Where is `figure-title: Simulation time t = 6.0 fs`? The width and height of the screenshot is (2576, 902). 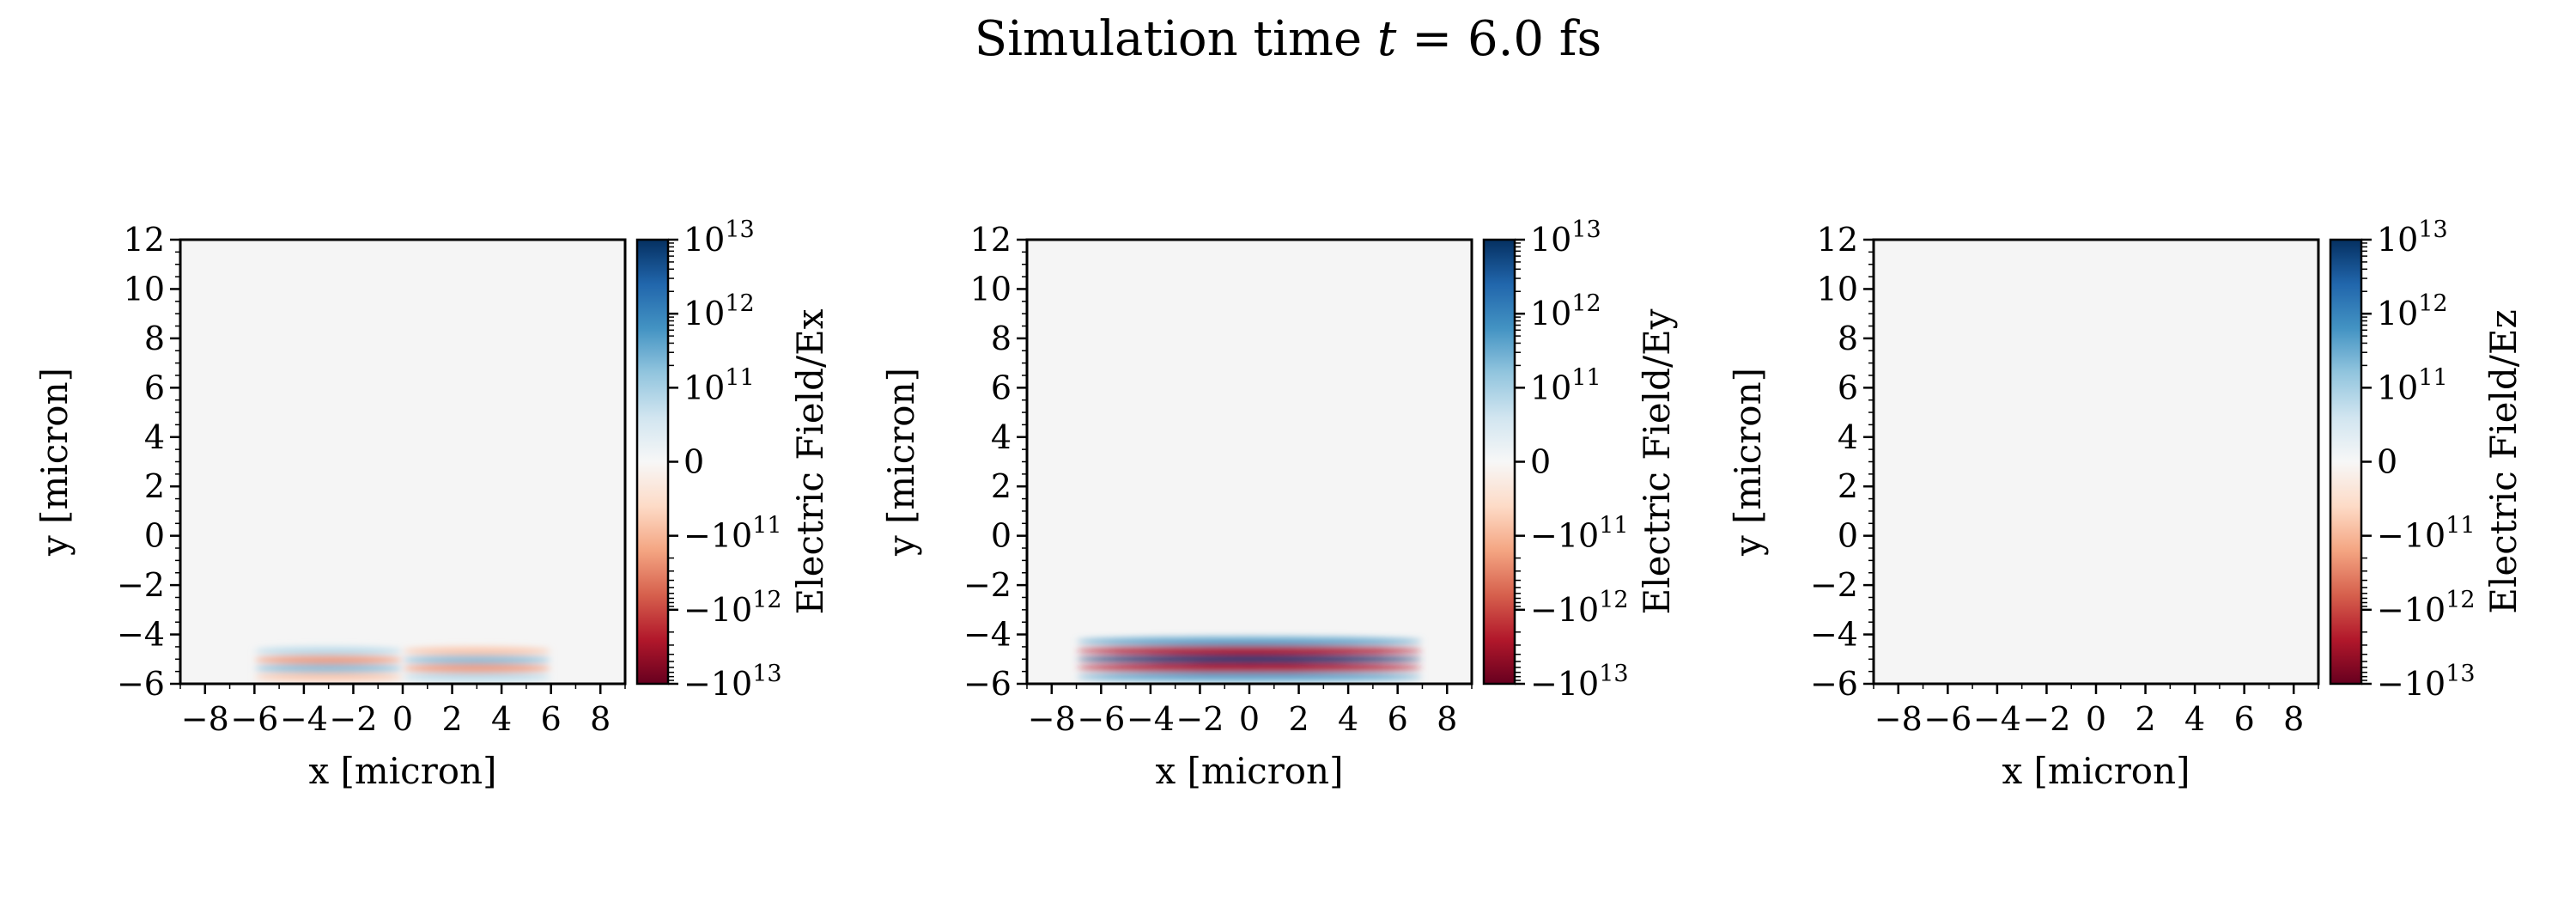
figure-title: Simulation time t = 6.0 fs is located at coordinates (1288, 39).